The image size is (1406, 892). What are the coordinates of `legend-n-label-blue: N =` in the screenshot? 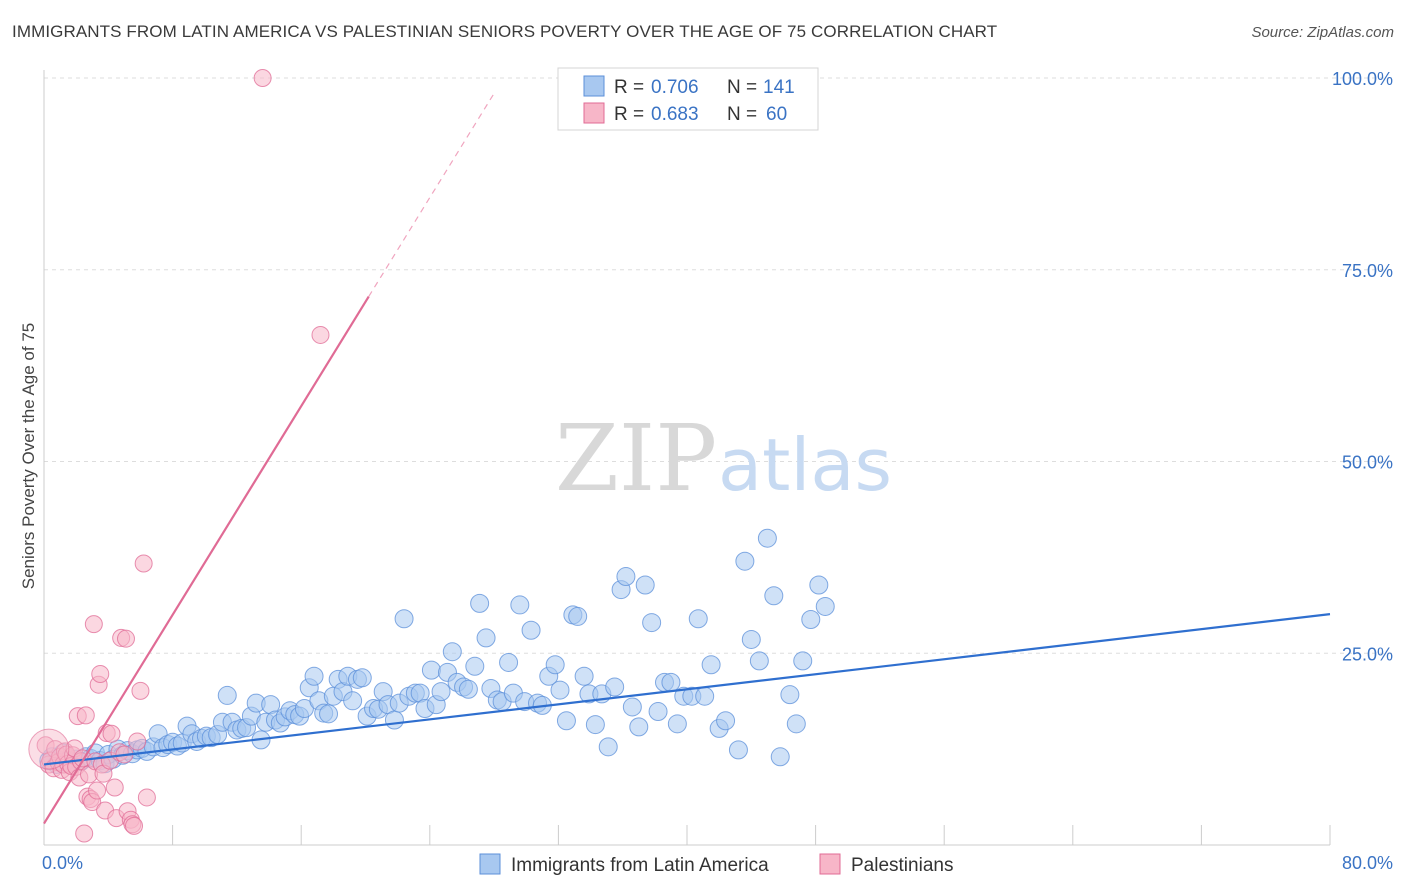 It's located at (742, 87).